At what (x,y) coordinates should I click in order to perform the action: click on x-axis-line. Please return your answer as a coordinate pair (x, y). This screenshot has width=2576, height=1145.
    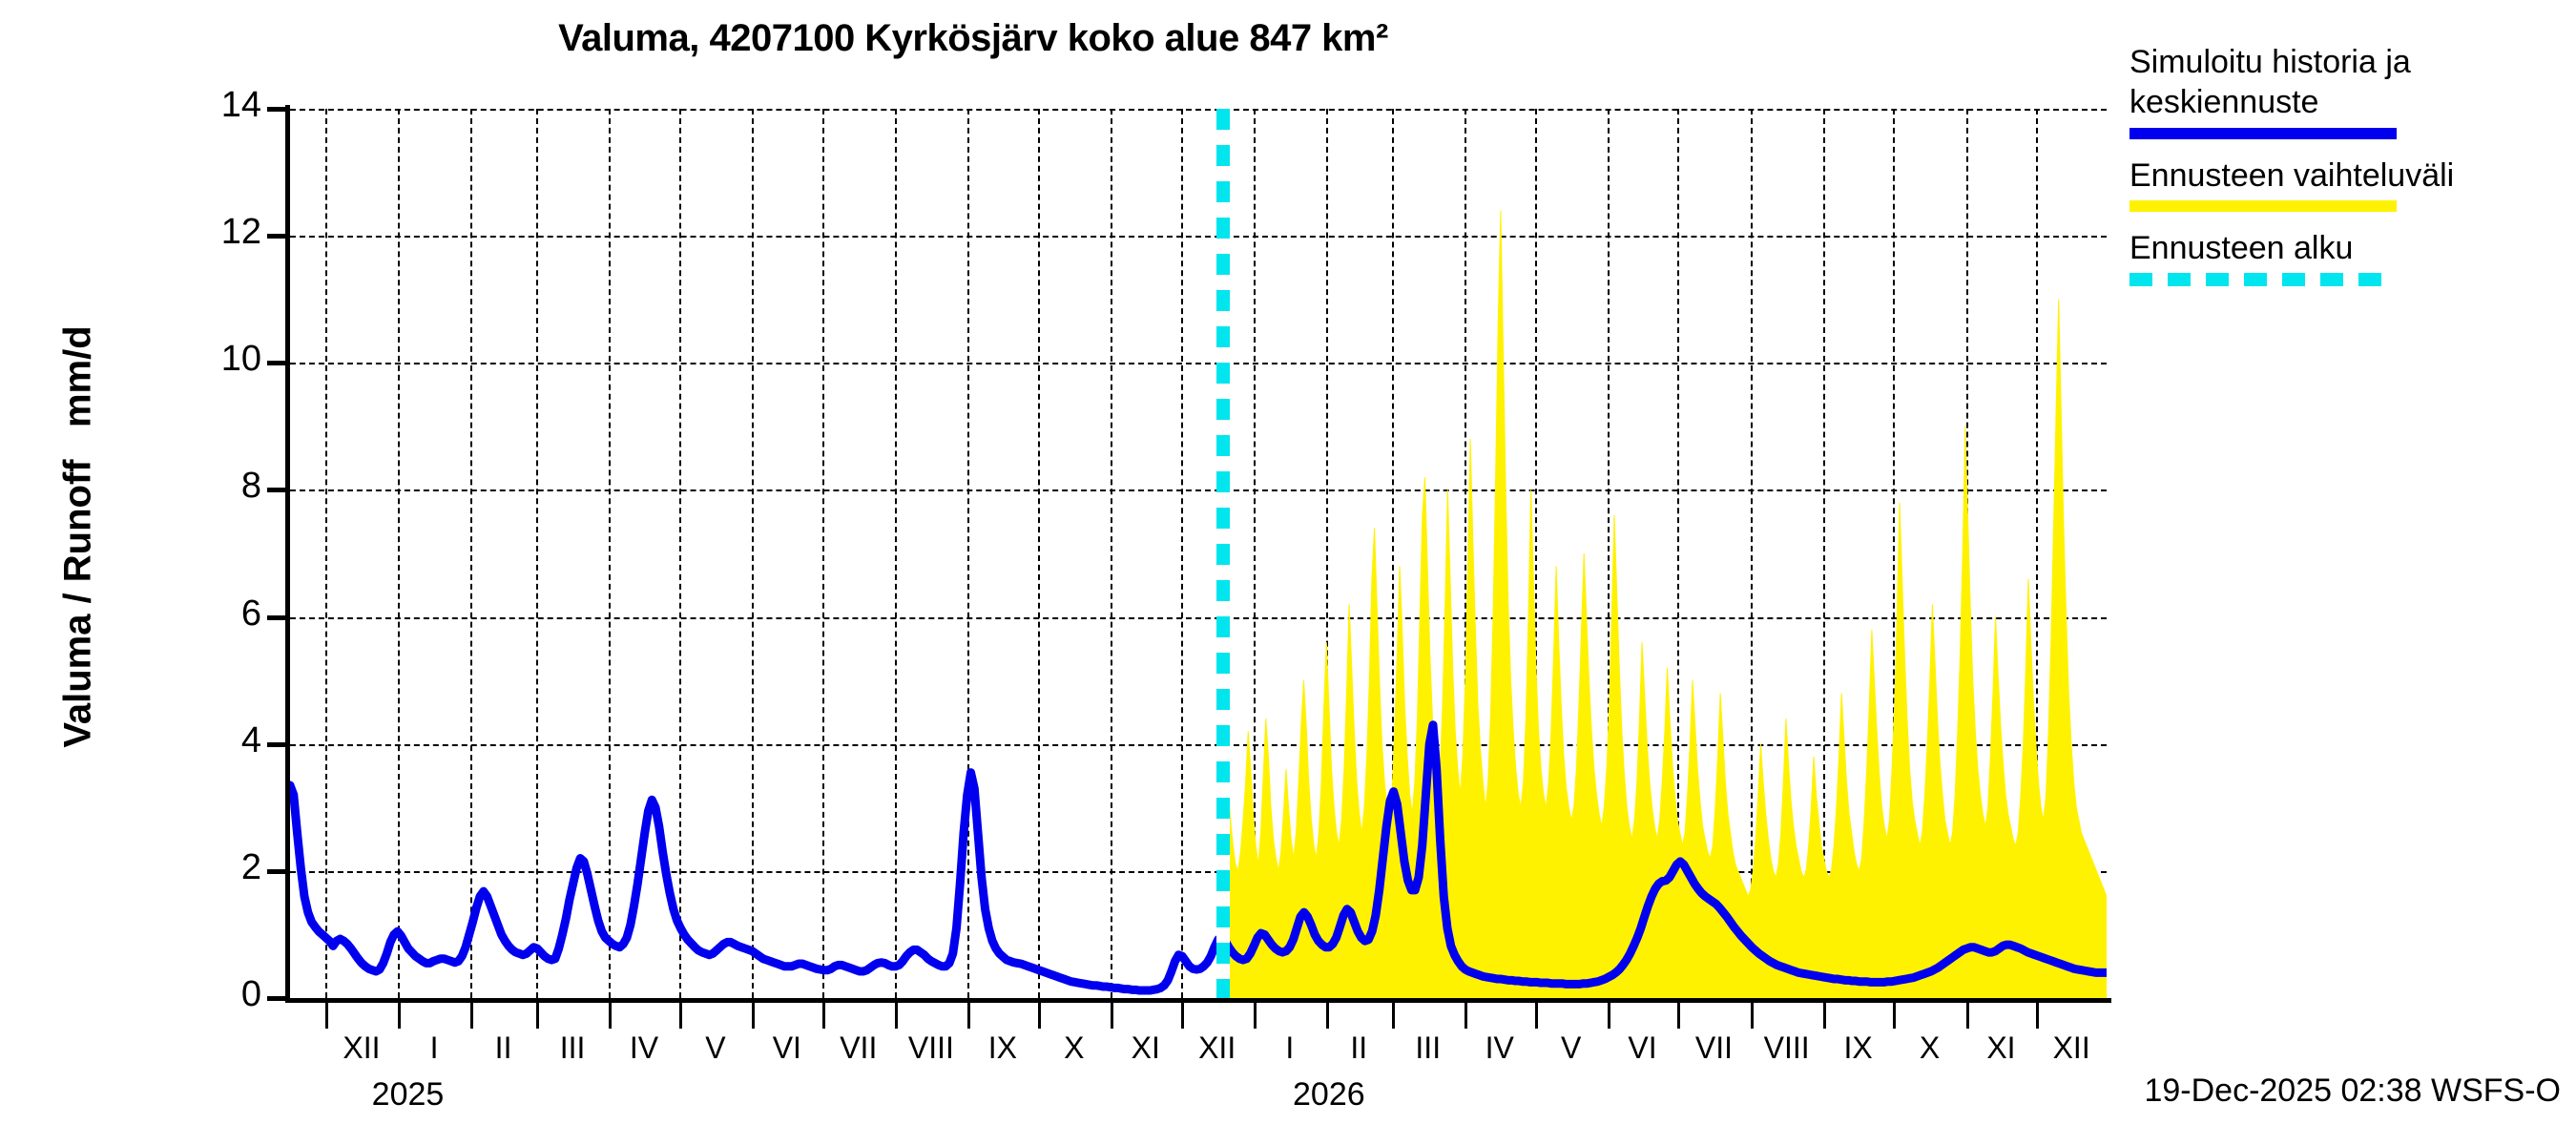
    Looking at the image, I should click on (1198, 1000).